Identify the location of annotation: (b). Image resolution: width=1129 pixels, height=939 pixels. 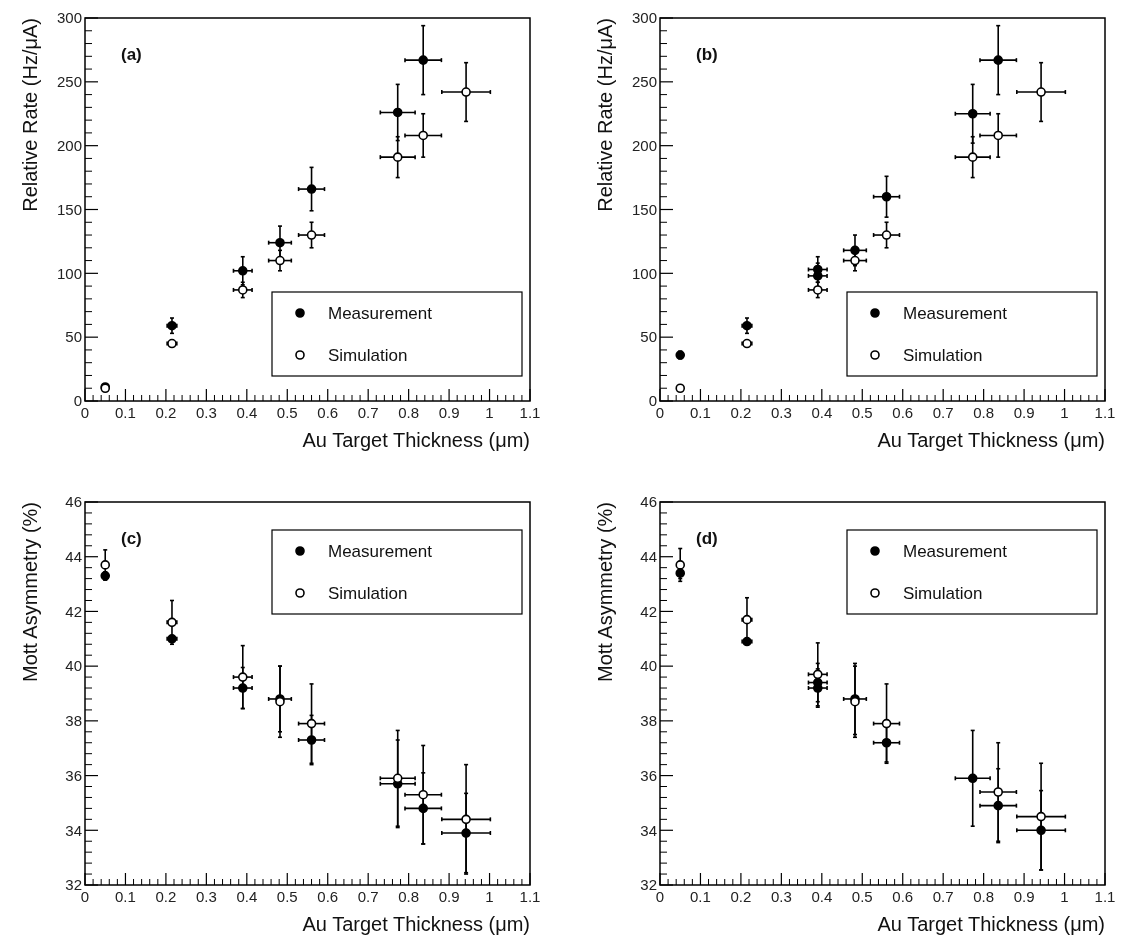
(707, 54).